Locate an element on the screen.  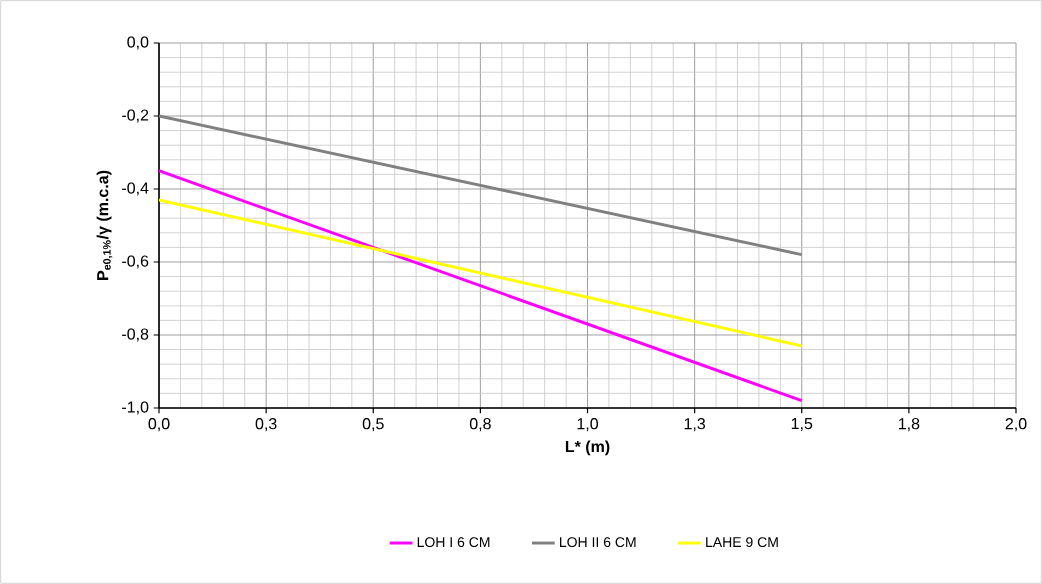
legend-label: LAHE 9 CM is located at coordinates (742, 542).